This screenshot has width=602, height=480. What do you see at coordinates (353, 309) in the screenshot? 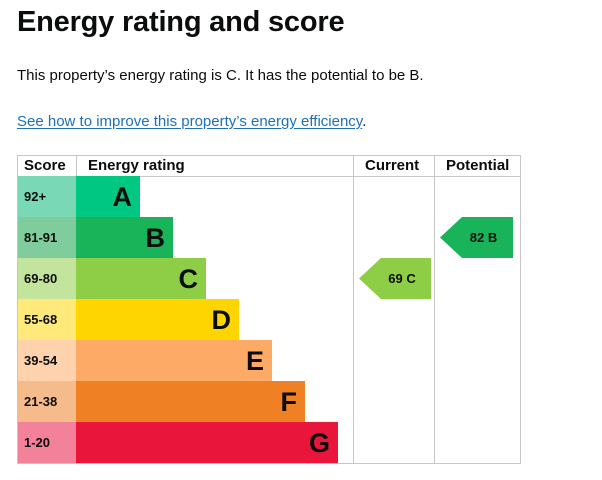
I see `current-divider` at bounding box center [353, 309].